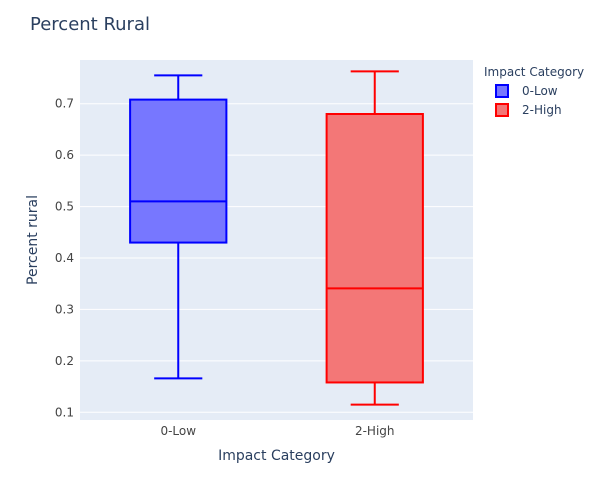 The height and width of the screenshot is (504, 600). I want to click on box-2-High, so click(374, 238).